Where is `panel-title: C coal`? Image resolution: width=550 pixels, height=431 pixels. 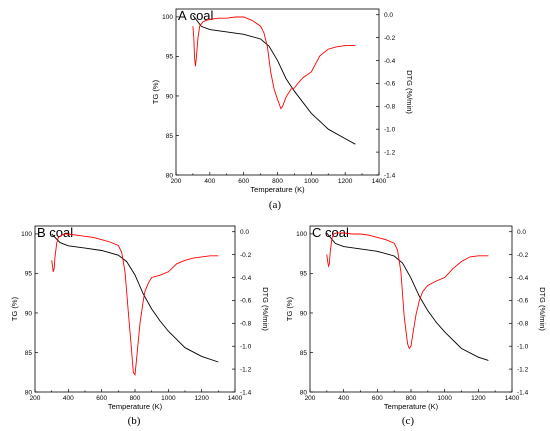 panel-title: C coal is located at coordinates (330, 232).